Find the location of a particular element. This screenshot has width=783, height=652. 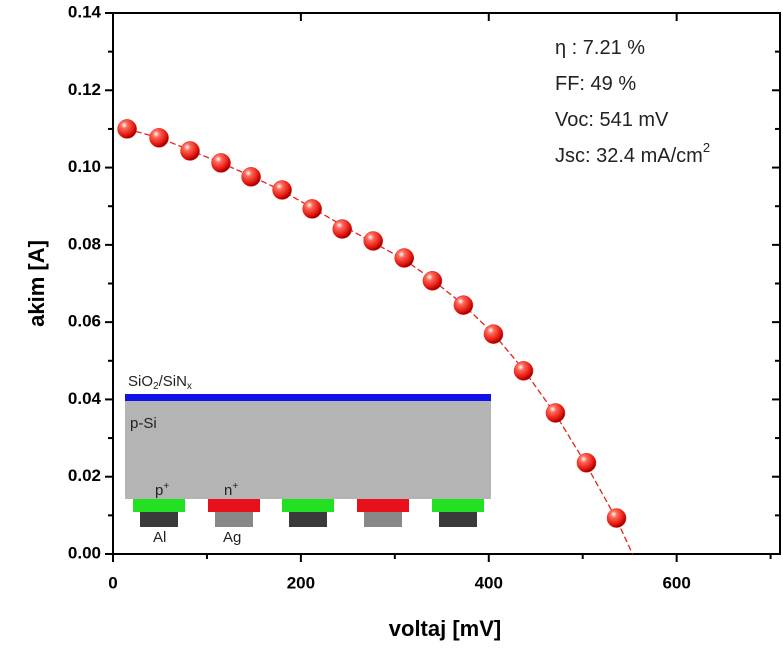

substrate-label: p-Si is located at coordinates (143, 423).